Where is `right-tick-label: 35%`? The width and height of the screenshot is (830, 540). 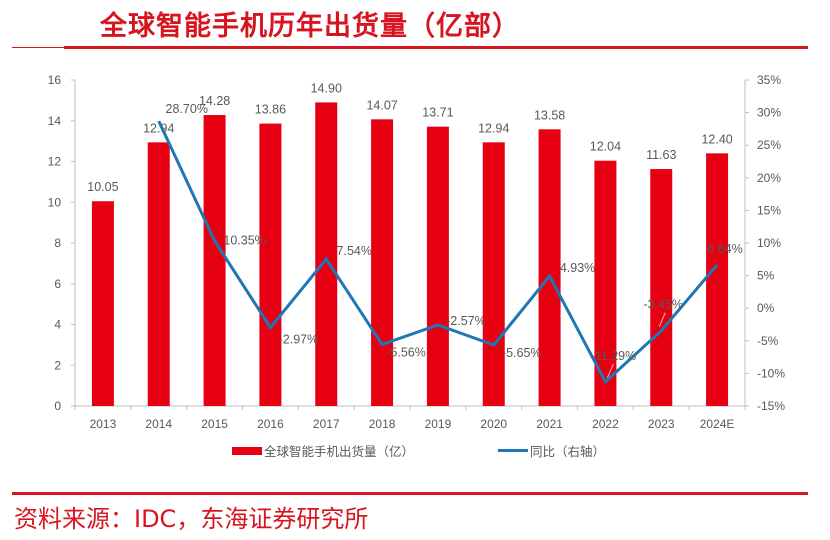 right-tick-label: 35% is located at coordinates (769, 80).